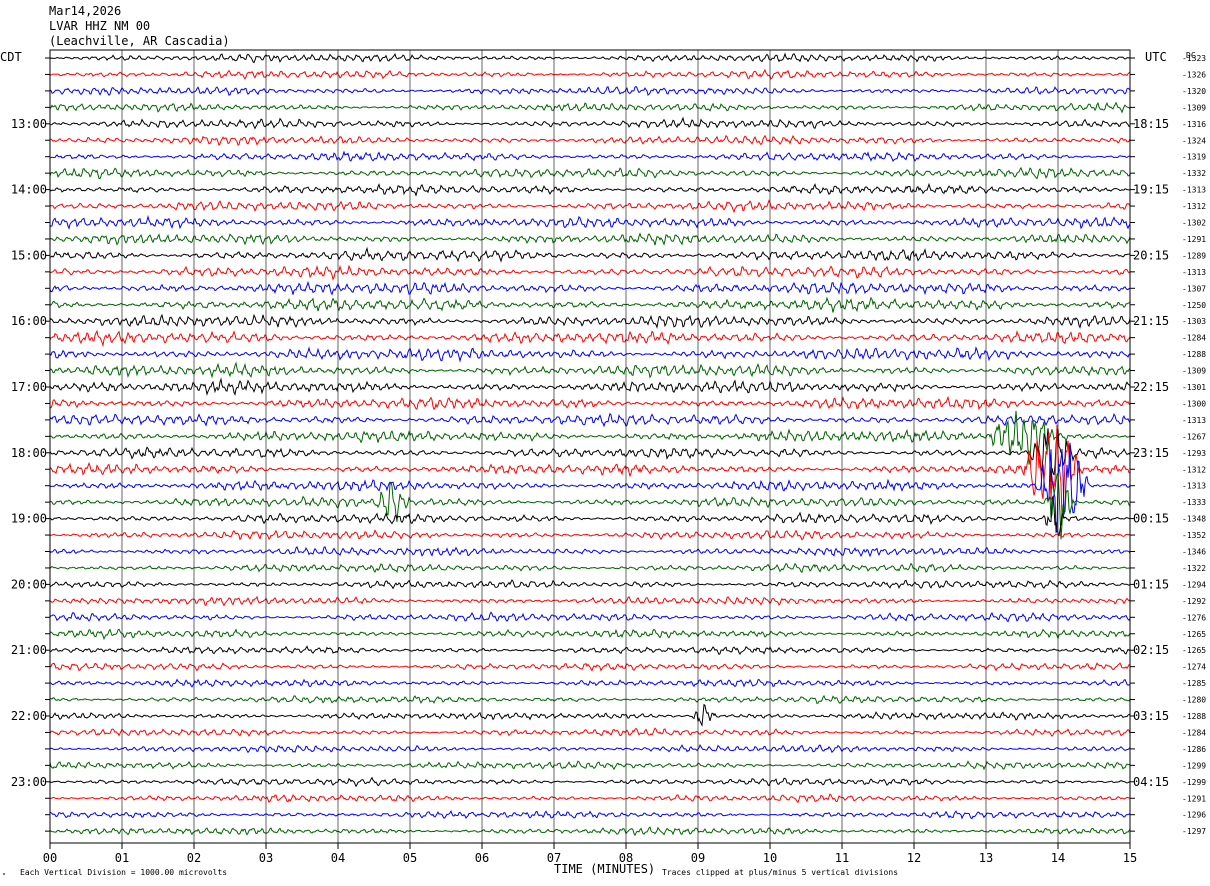 This screenshot has width=1210, height=886. What do you see at coordinates (50, 858) in the screenshot?
I see `x-tick-label: 00` at bounding box center [50, 858].